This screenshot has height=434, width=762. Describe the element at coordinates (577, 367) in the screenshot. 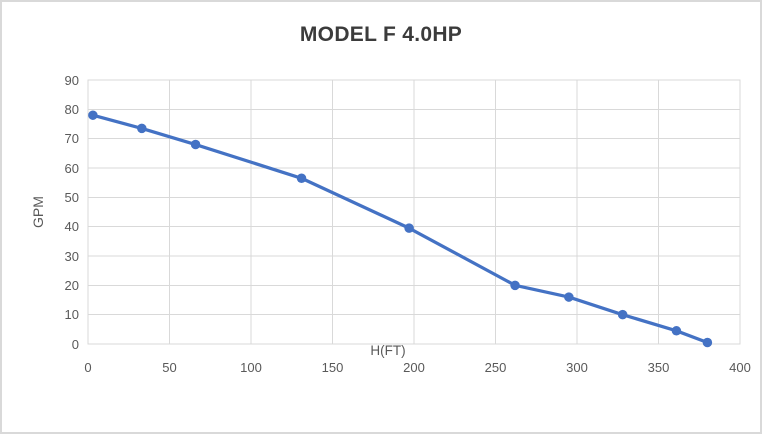

I see `x-axis-tick-label: 300` at that location.